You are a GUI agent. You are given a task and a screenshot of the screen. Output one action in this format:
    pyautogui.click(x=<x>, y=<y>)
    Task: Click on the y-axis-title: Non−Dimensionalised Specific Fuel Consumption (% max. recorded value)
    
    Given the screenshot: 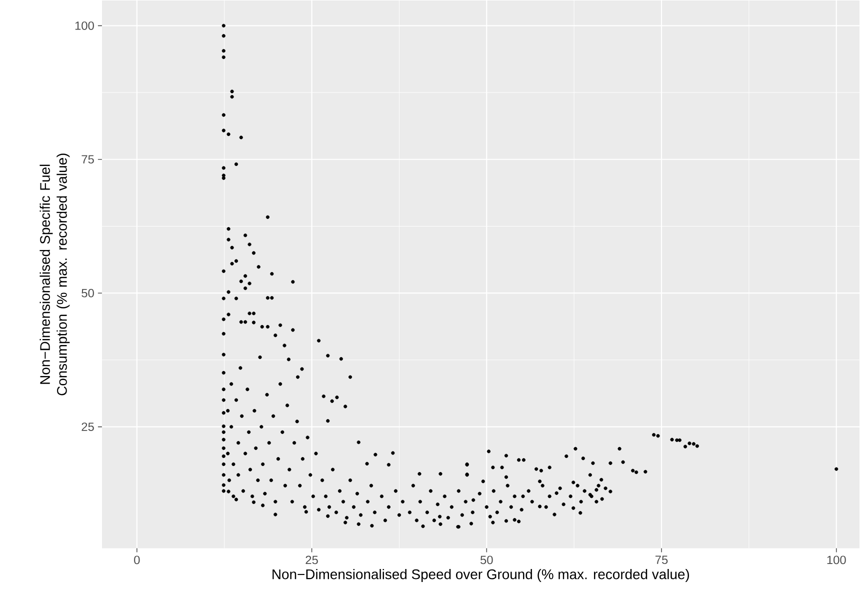 What is the action you would take?
    pyautogui.click(x=55, y=275)
    